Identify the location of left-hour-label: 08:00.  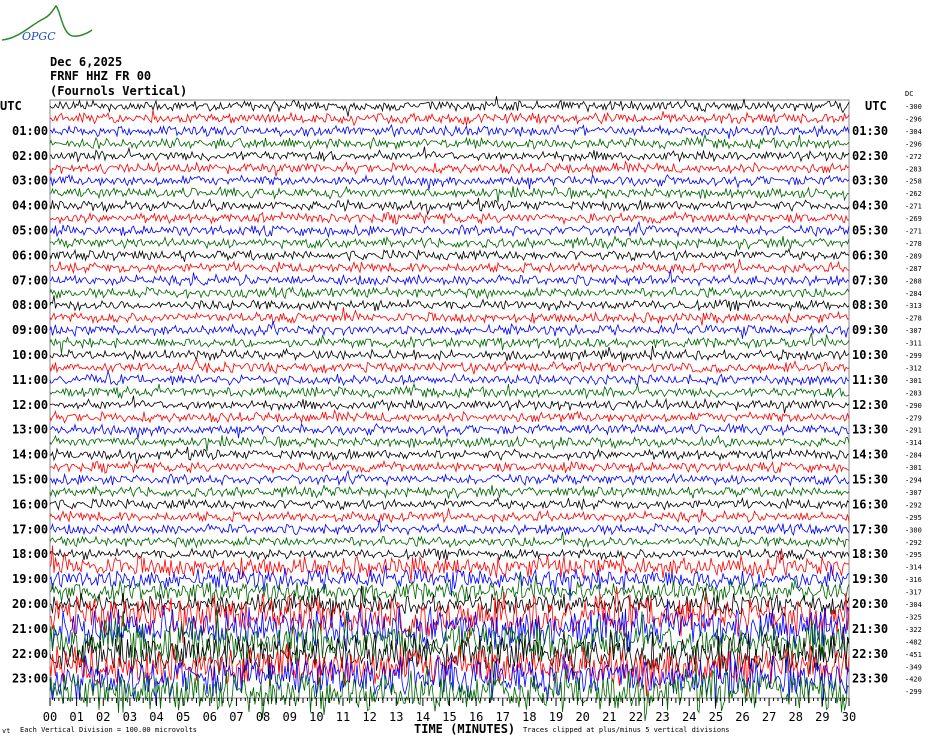
(30, 305).